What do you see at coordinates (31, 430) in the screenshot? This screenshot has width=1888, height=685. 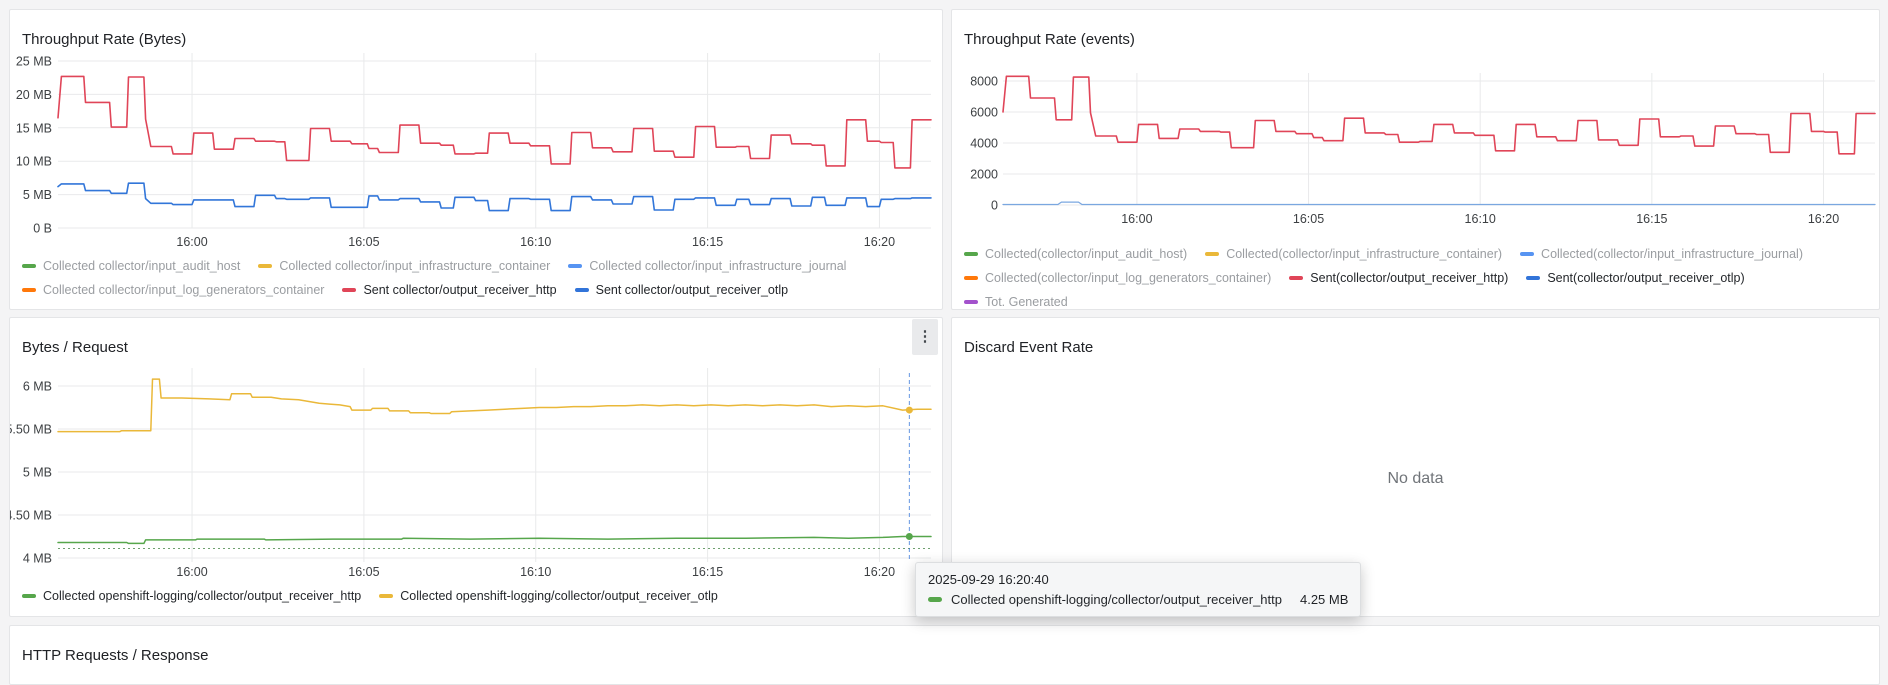 I see `y-axis-label: 5.50 MB` at bounding box center [31, 430].